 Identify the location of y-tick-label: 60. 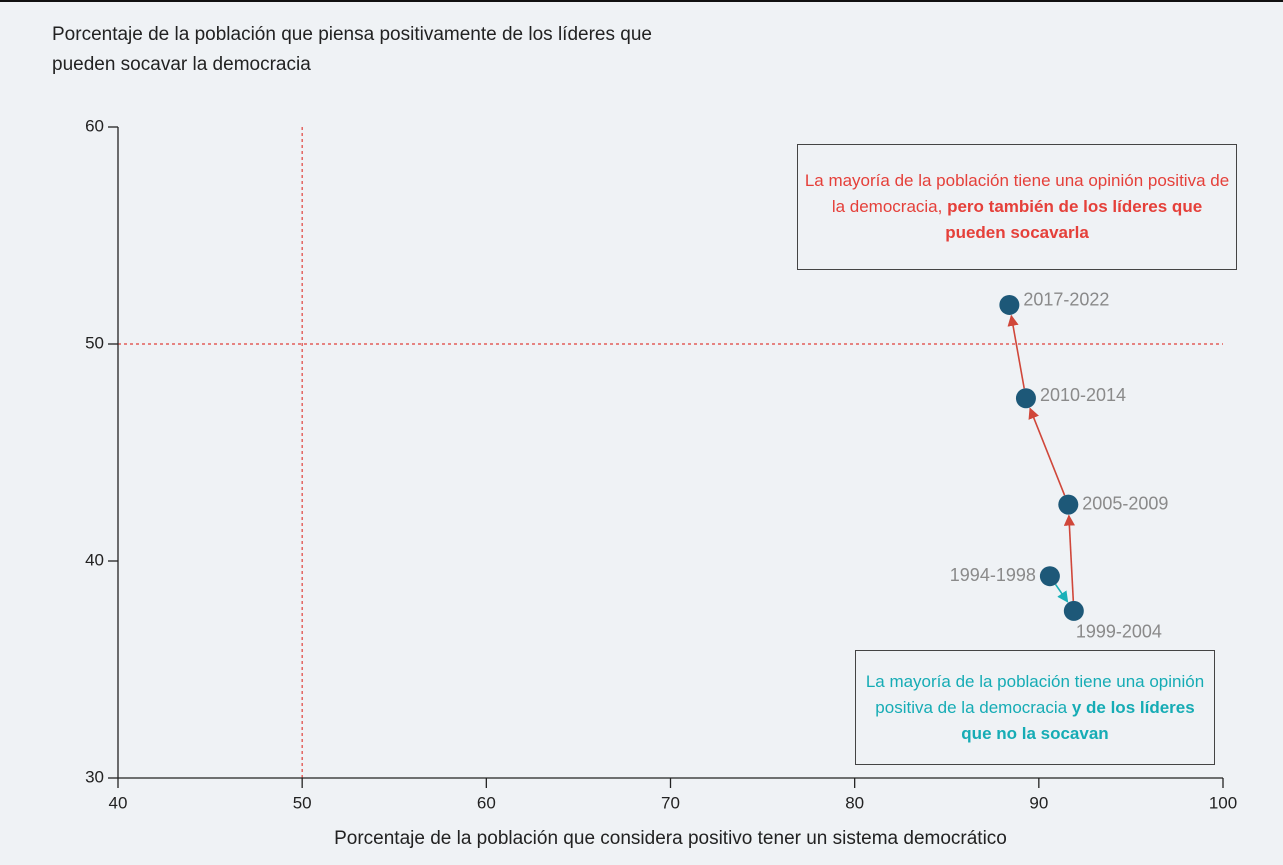
(94, 125).